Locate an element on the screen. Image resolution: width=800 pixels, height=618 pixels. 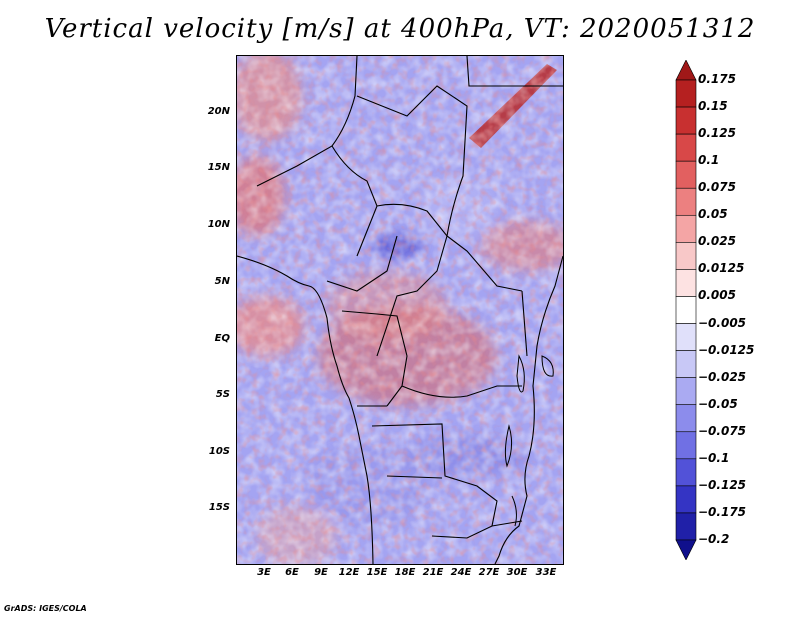
lon-label: 30E is located at coordinates (517, 572).